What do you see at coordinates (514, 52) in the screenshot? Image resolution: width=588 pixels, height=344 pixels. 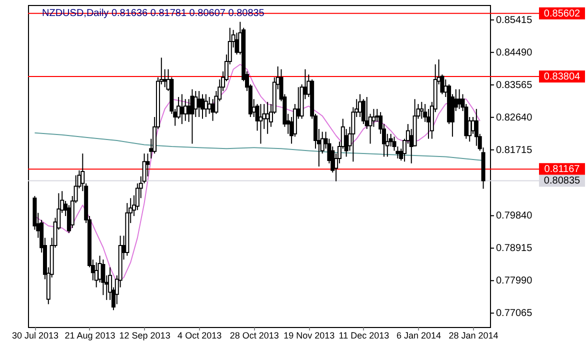 I see `y-tick-label: 0.84490` at bounding box center [514, 52].